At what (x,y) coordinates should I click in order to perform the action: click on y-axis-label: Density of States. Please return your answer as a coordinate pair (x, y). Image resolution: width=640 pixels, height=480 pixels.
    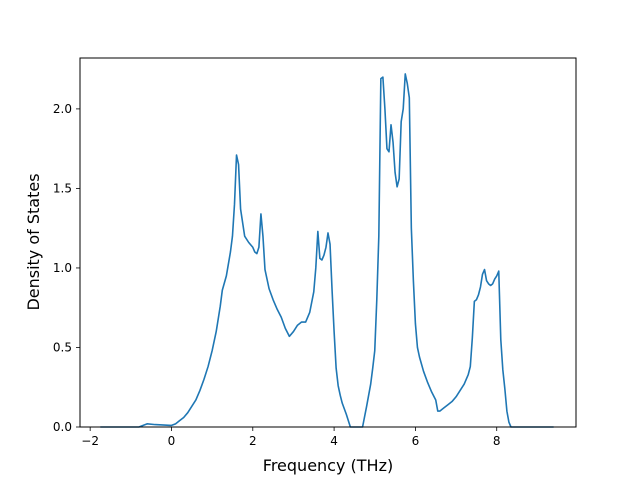
    Looking at the image, I should click on (33, 241).